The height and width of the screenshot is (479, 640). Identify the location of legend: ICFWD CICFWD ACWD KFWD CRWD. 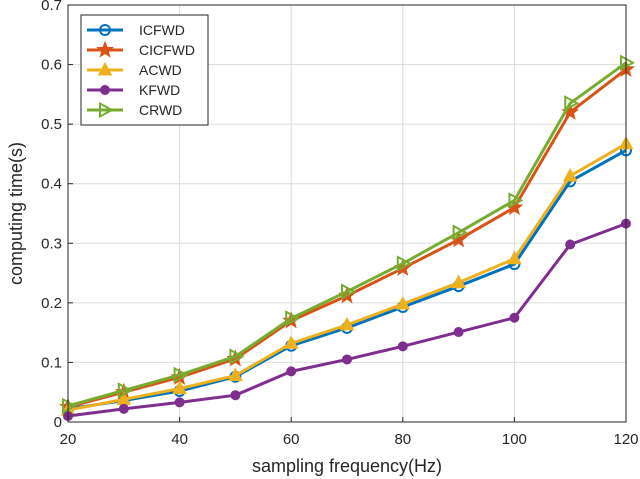
(144, 70).